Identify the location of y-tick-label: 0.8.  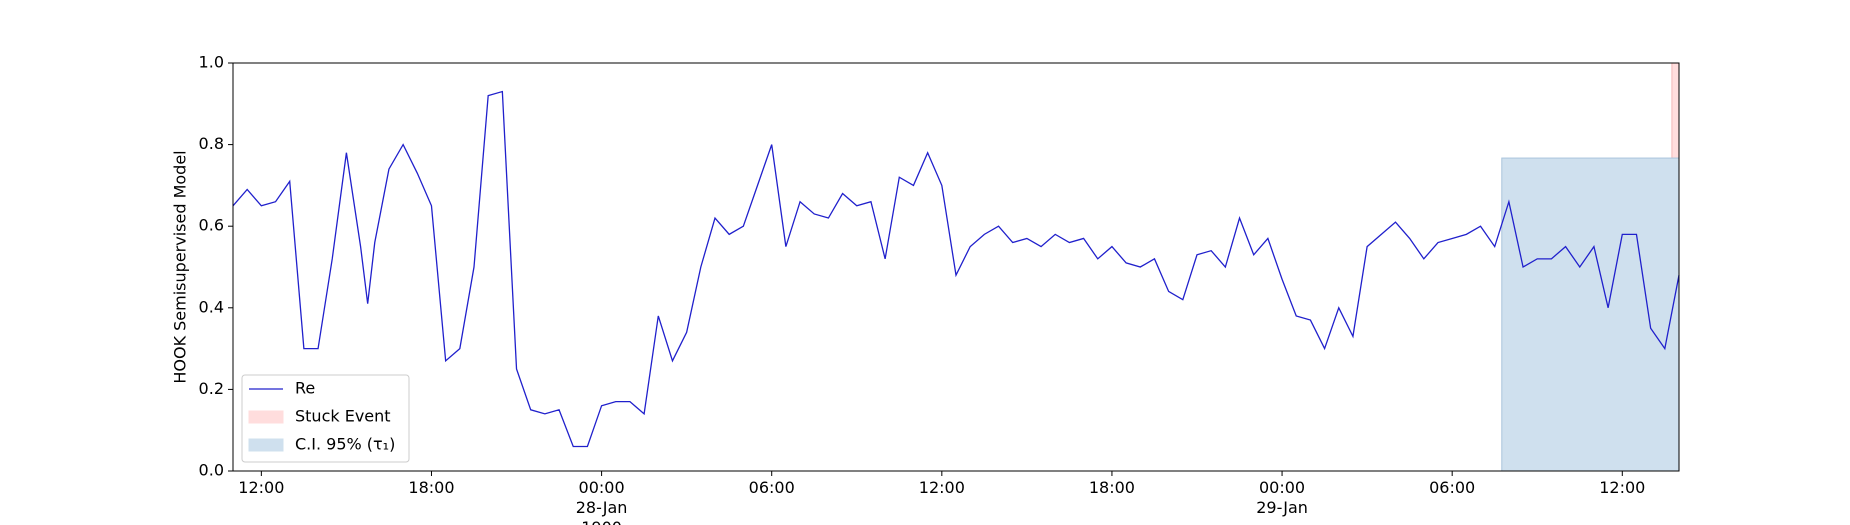
(211, 143).